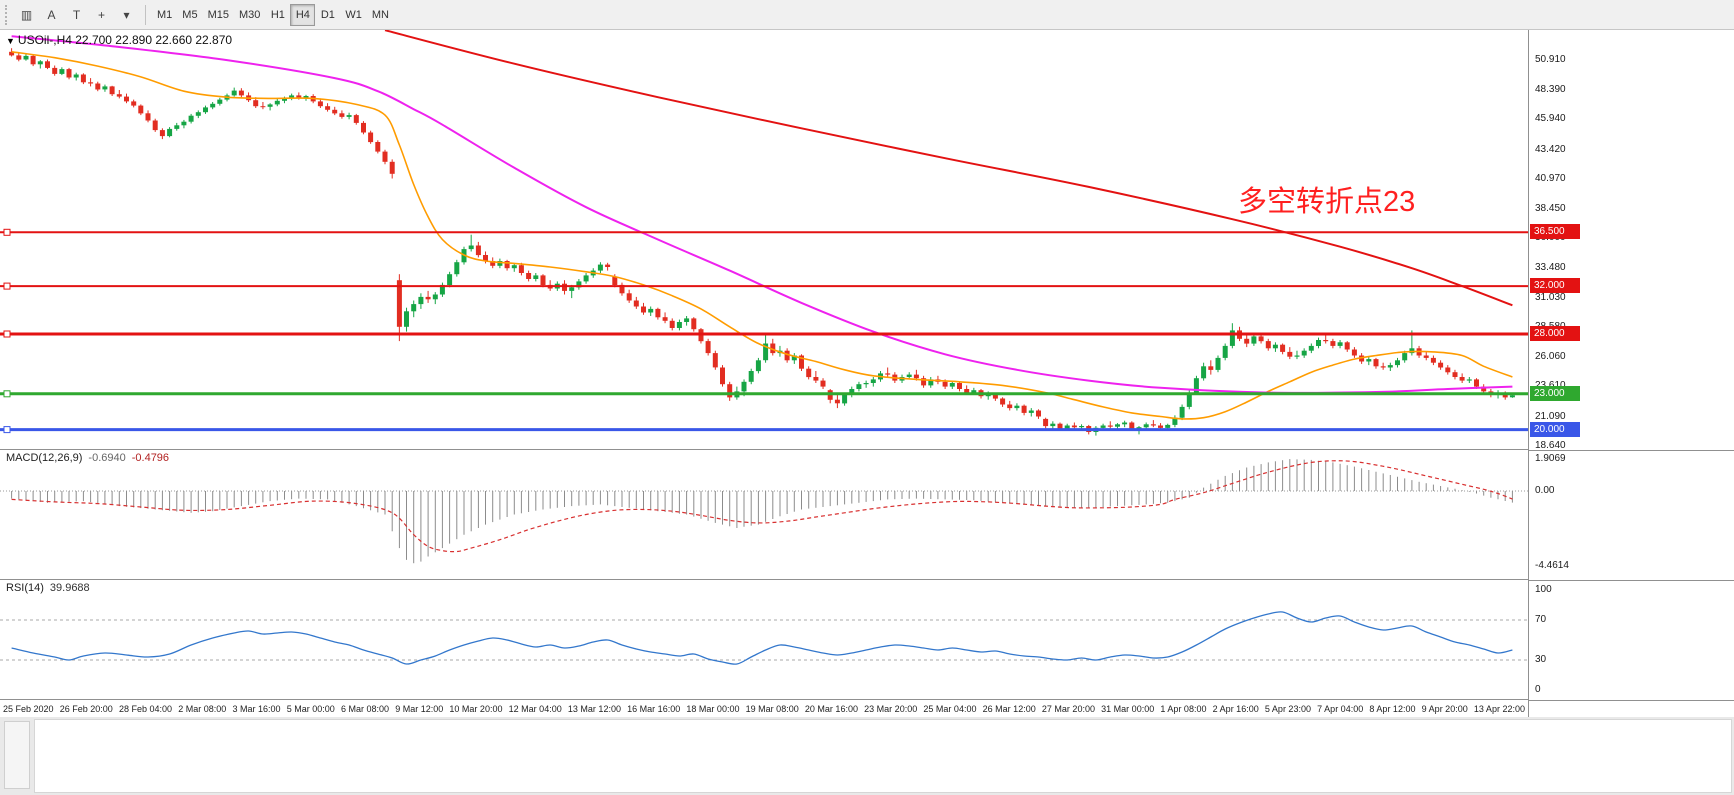 This screenshot has width=1734, height=795. Describe the element at coordinates (1555, 333) in the screenshot. I see `price-line-label: 28.000` at that location.